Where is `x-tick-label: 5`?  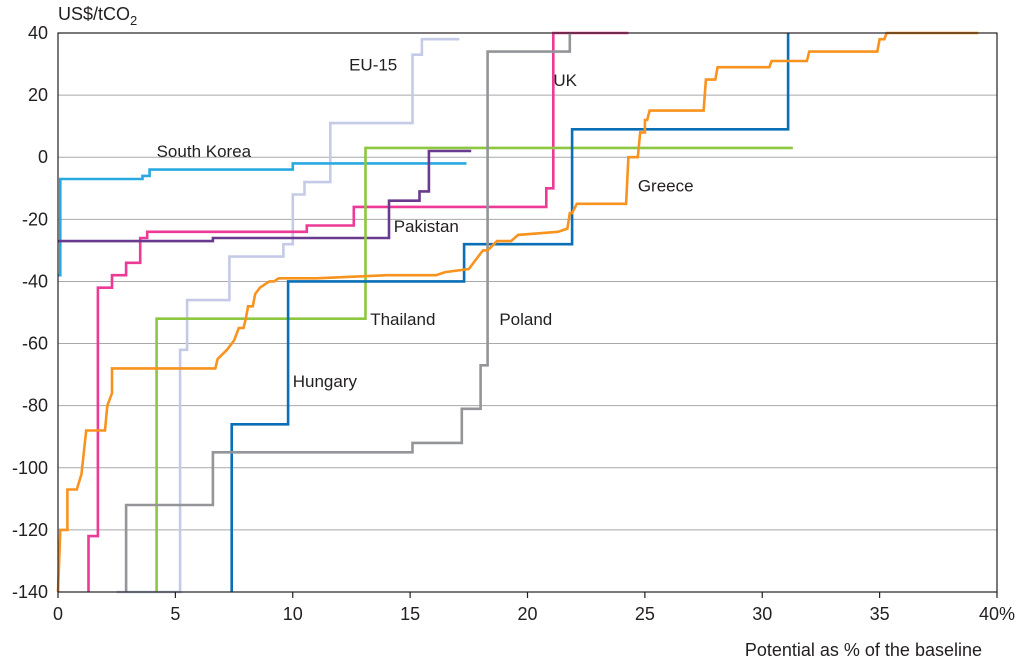 x-tick-label: 5 is located at coordinates (175, 614).